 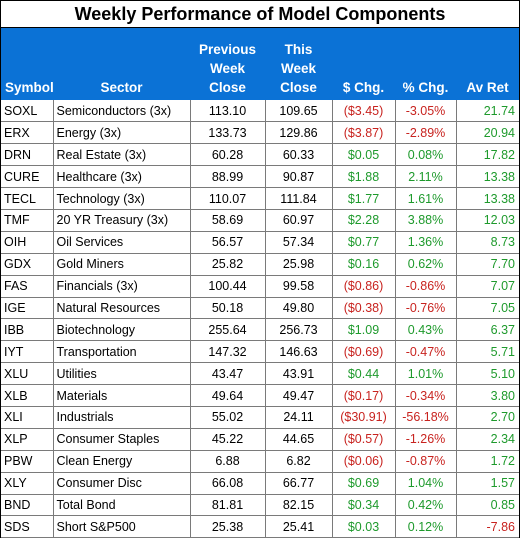 I want to click on this-close-cell: 25.98, so click(x=299, y=264).